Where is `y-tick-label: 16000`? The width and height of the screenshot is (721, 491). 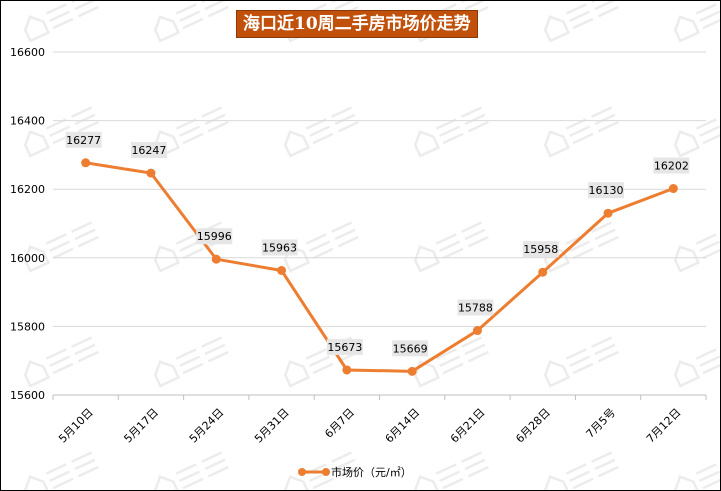 y-tick-label: 16000 is located at coordinates (27, 258).